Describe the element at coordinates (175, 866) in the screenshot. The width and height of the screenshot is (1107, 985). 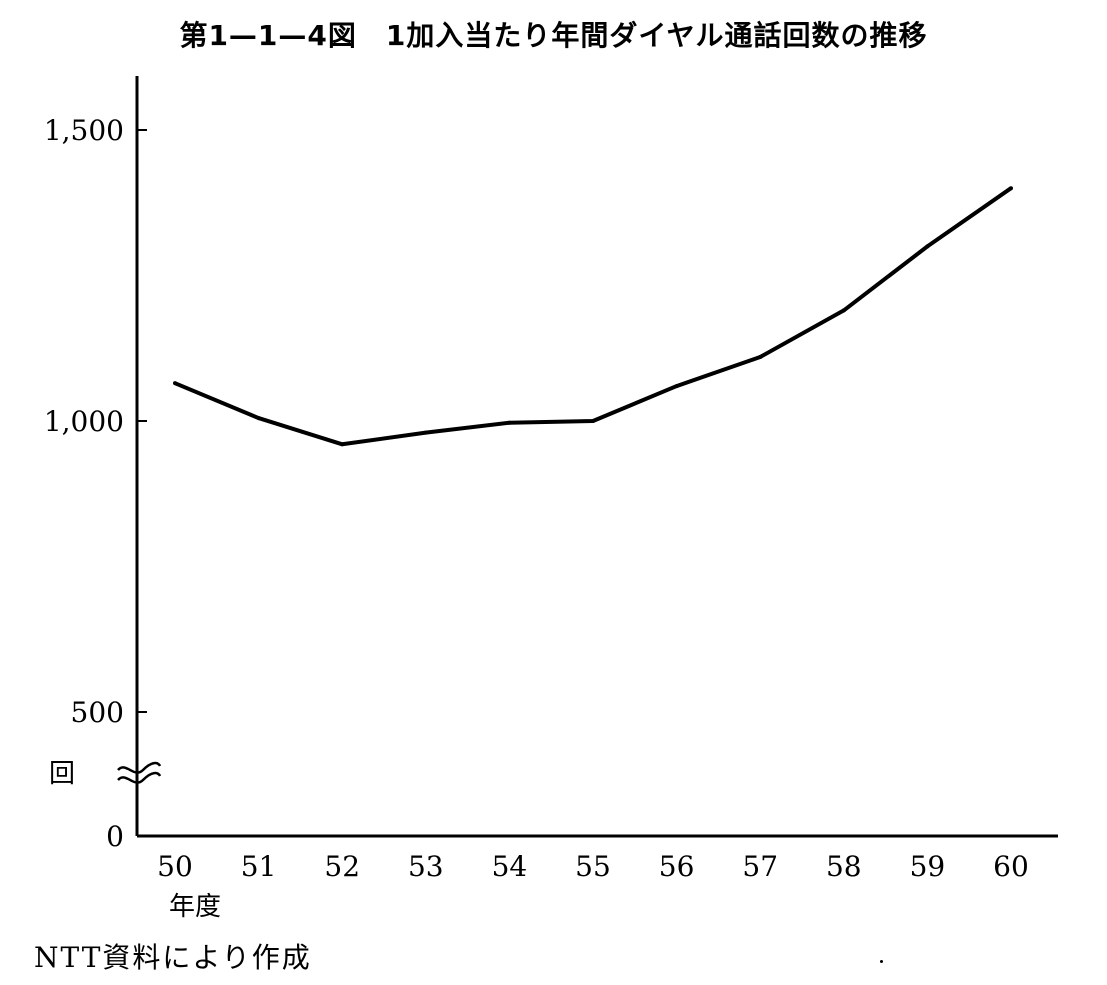
I see `x-tick-label: 50` at that location.